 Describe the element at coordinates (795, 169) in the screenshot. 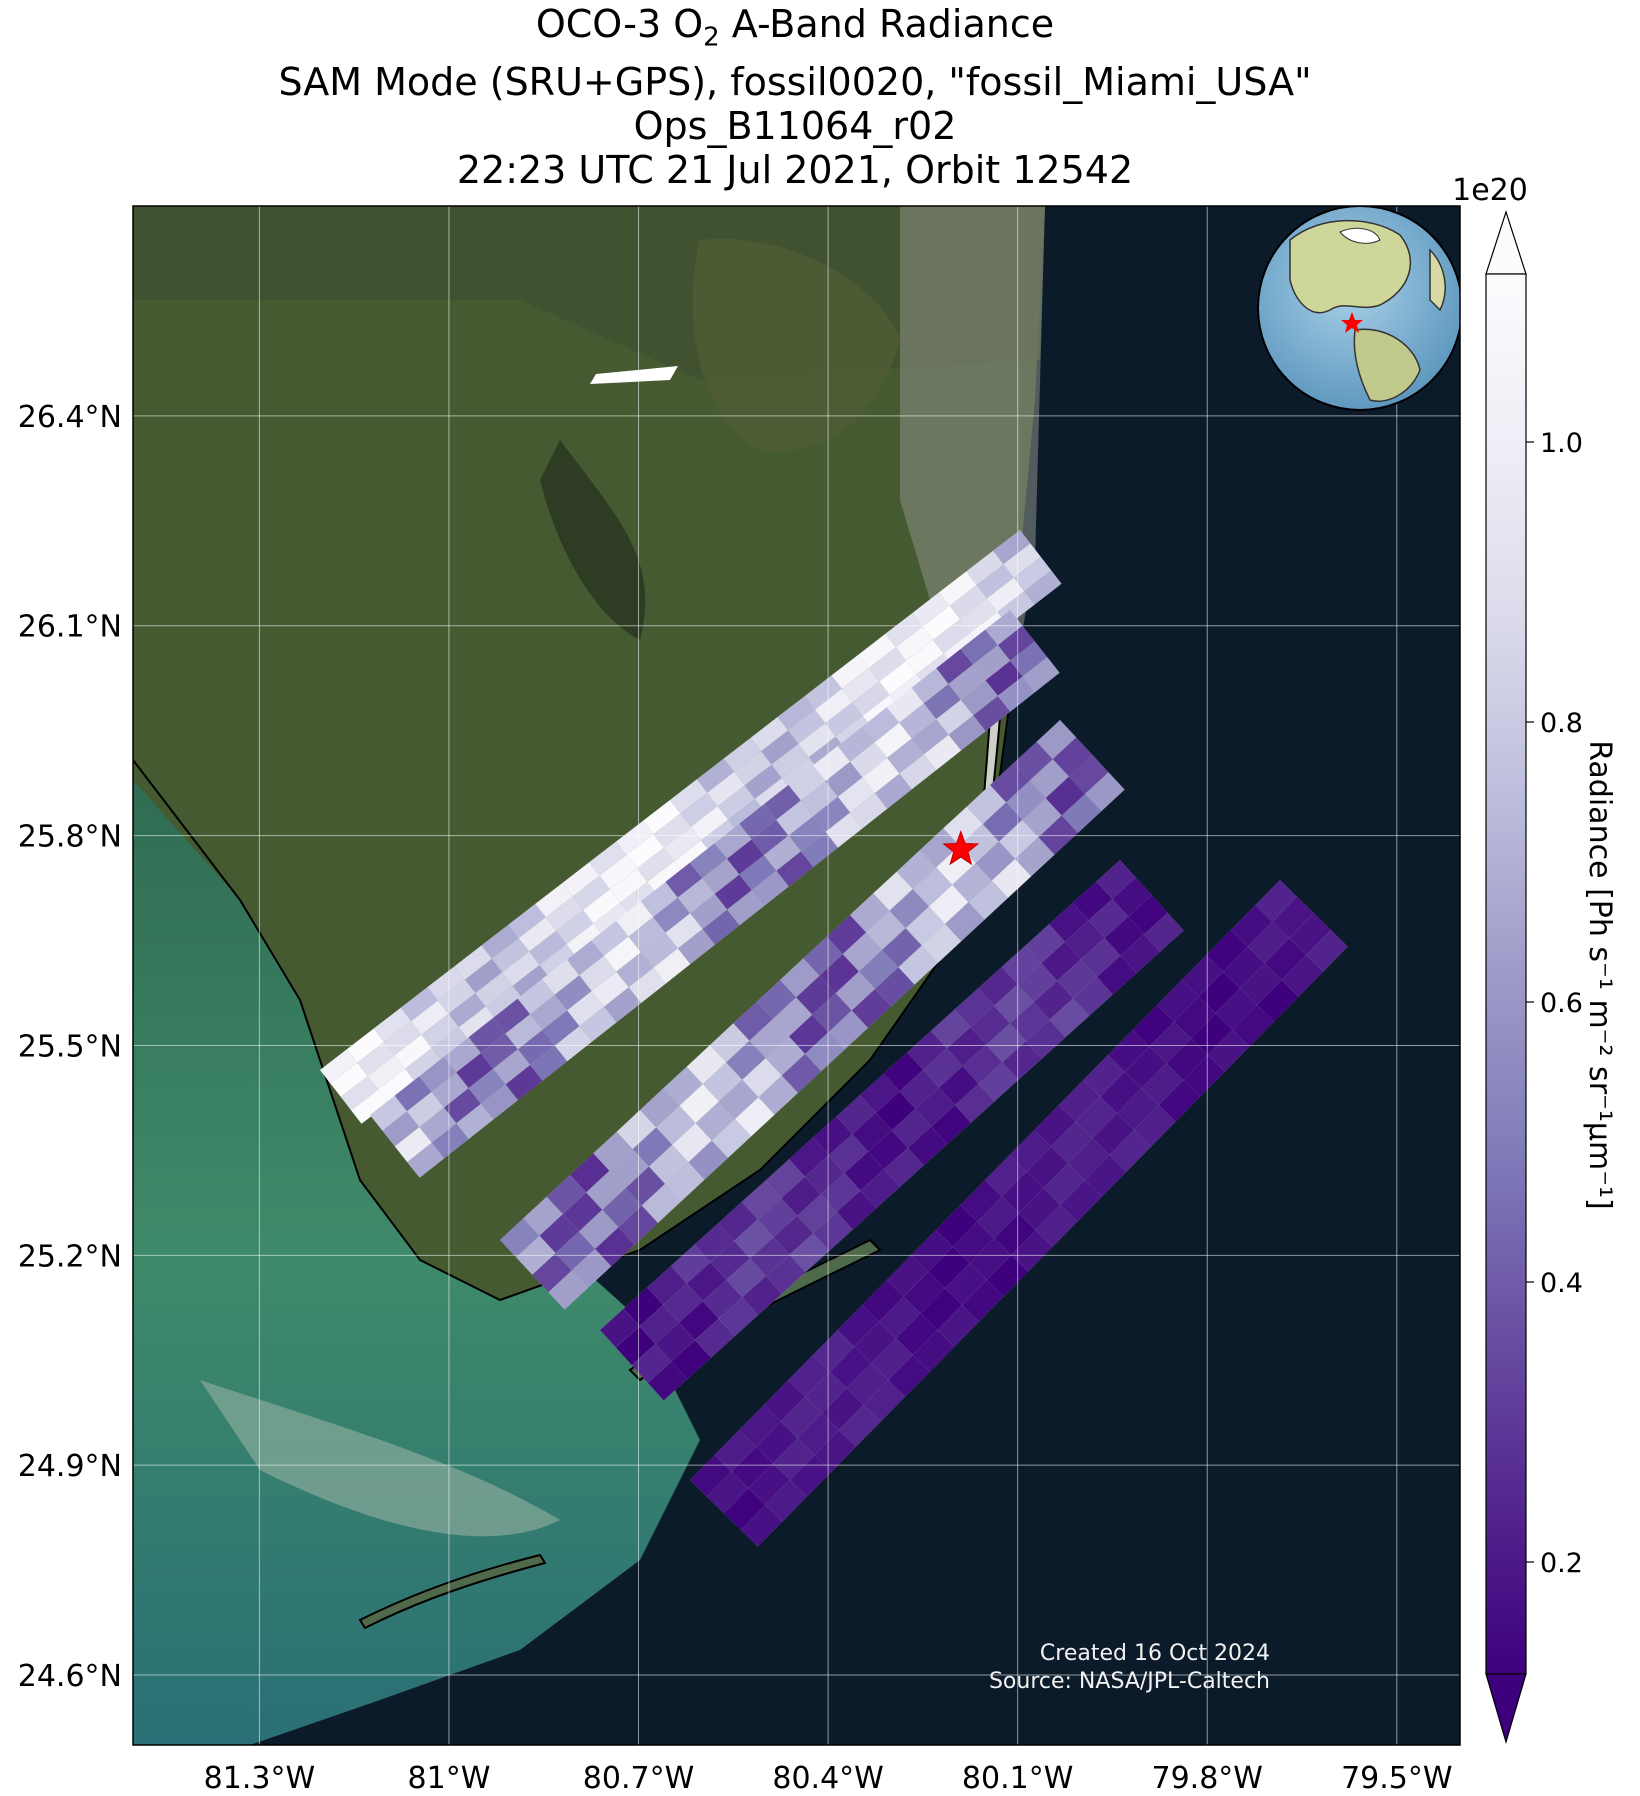

I see `title-line-4: 22:23 UTC 21 Jul 2021, Orbit 12542` at that location.